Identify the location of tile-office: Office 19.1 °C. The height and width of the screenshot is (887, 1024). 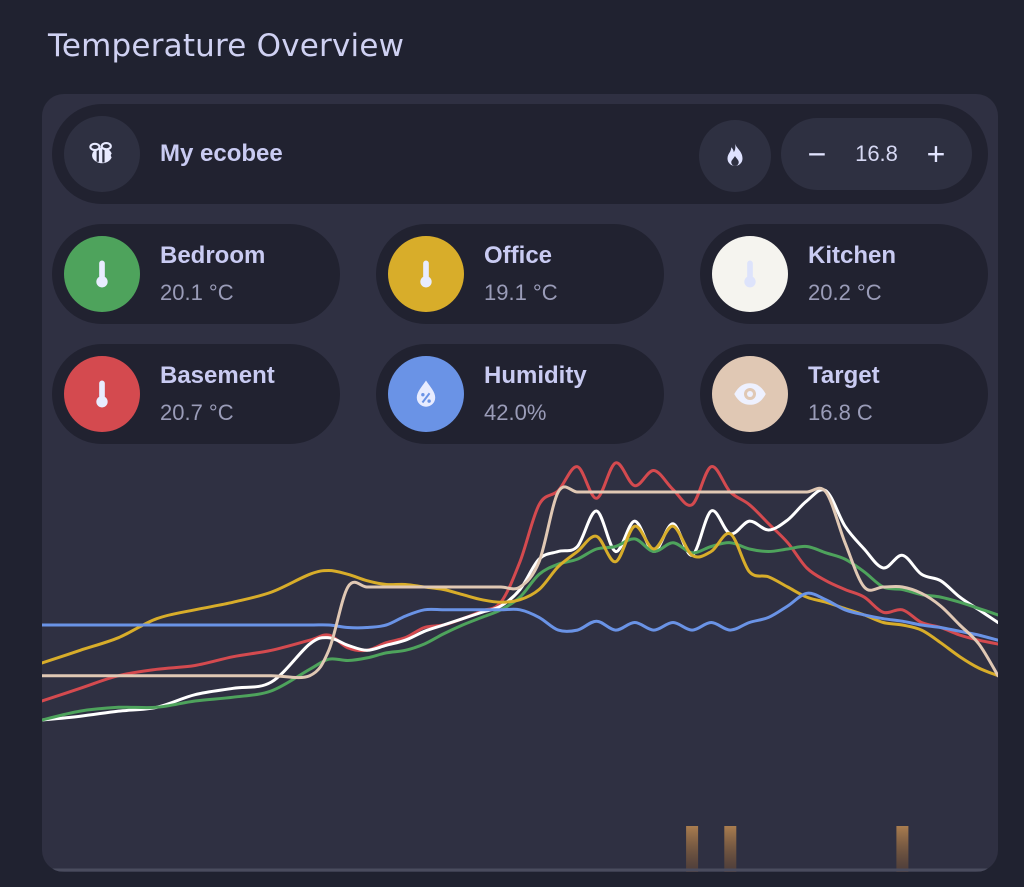
(520, 274).